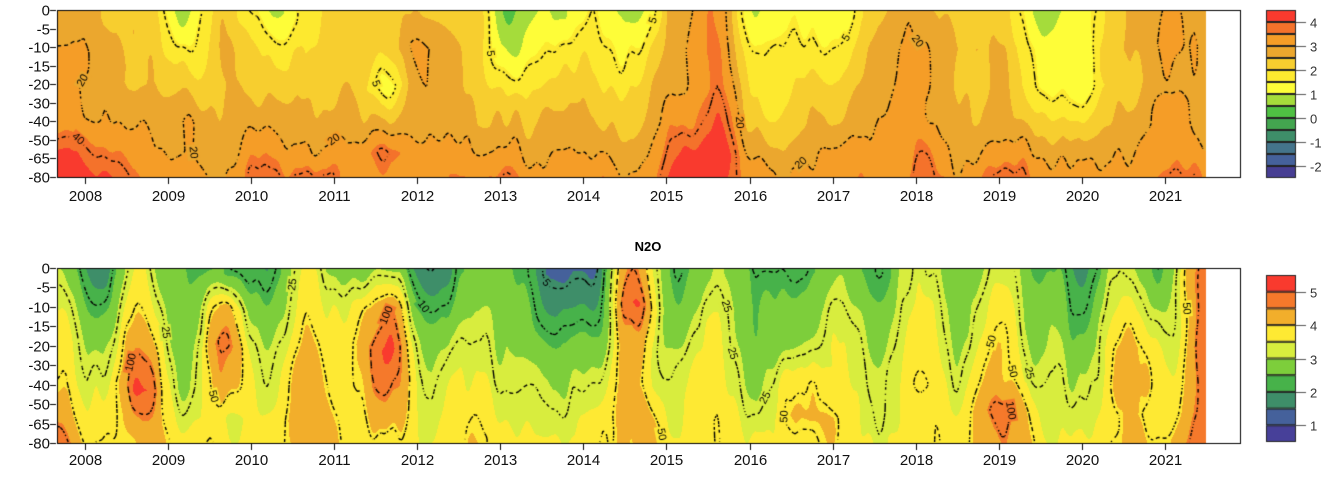 The width and height of the screenshot is (1327, 479). Describe the element at coordinates (1316, 166) in the screenshot. I see `colorbar-tick-label: -2` at that location.